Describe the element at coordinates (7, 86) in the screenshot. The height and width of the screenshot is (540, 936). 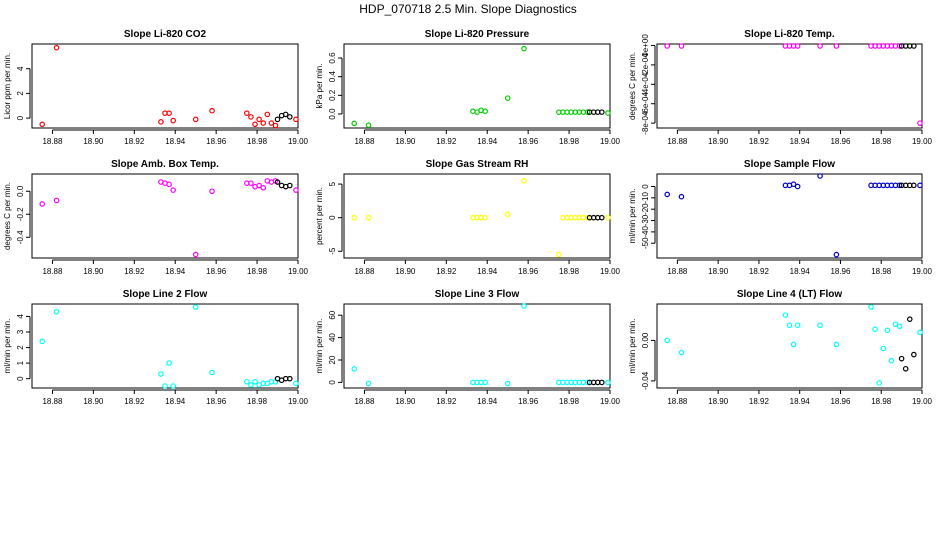
I see `y-axis-label: Licor ppm per min.` at that location.